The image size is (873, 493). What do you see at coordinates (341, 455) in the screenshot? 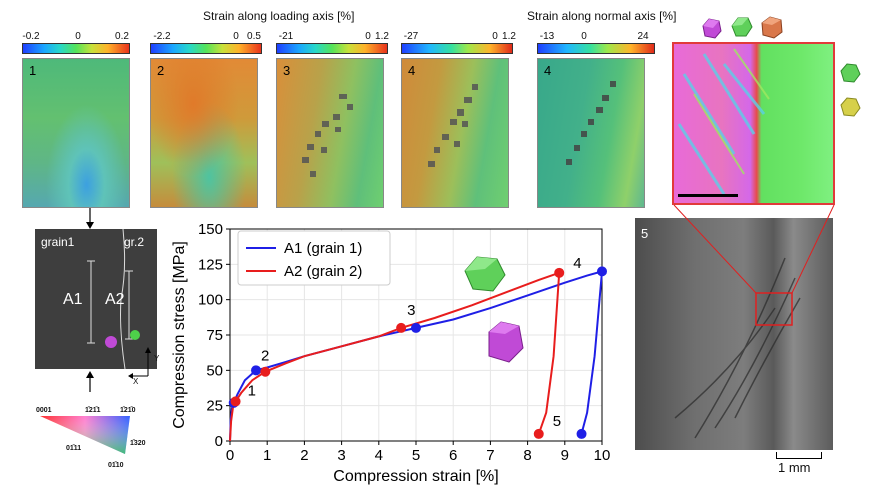
I see `x-tick-label: 3` at bounding box center [341, 455].